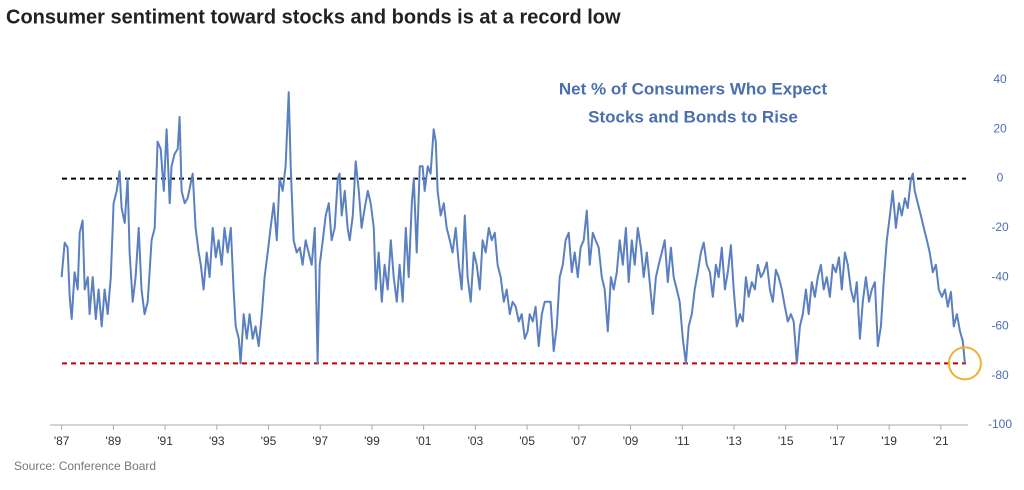  I want to click on y-tick-label: -80, so click(1000, 375).